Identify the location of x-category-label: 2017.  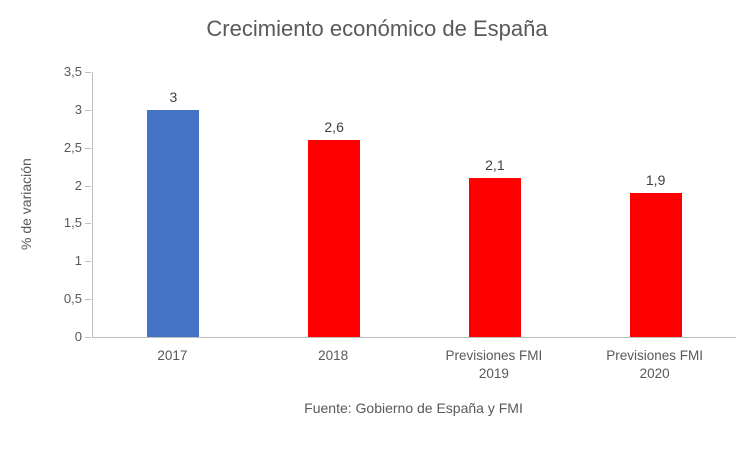
(172, 355).